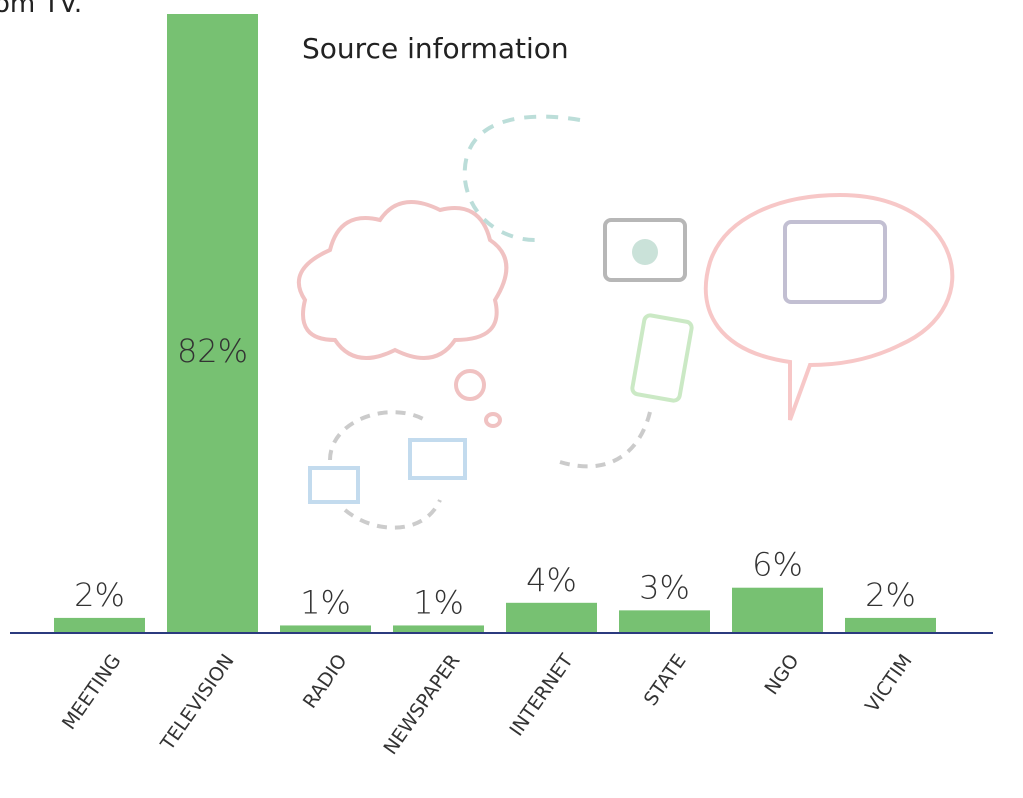 This screenshot has width=1023, height=798. I want to click on x-tick-label: INTERNET, so click(541, 695).